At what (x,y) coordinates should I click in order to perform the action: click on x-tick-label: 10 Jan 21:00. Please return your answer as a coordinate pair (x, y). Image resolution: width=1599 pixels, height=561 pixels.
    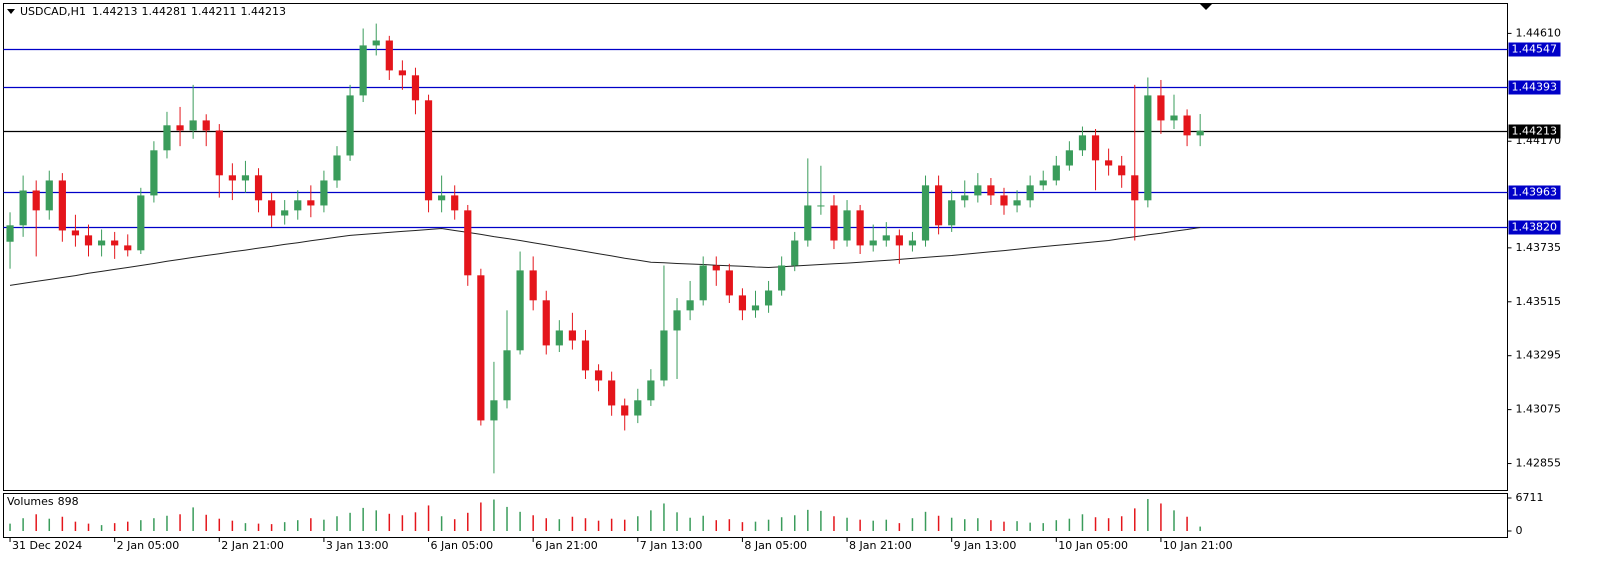
    Looking at the image, I should click on (1198, 545).